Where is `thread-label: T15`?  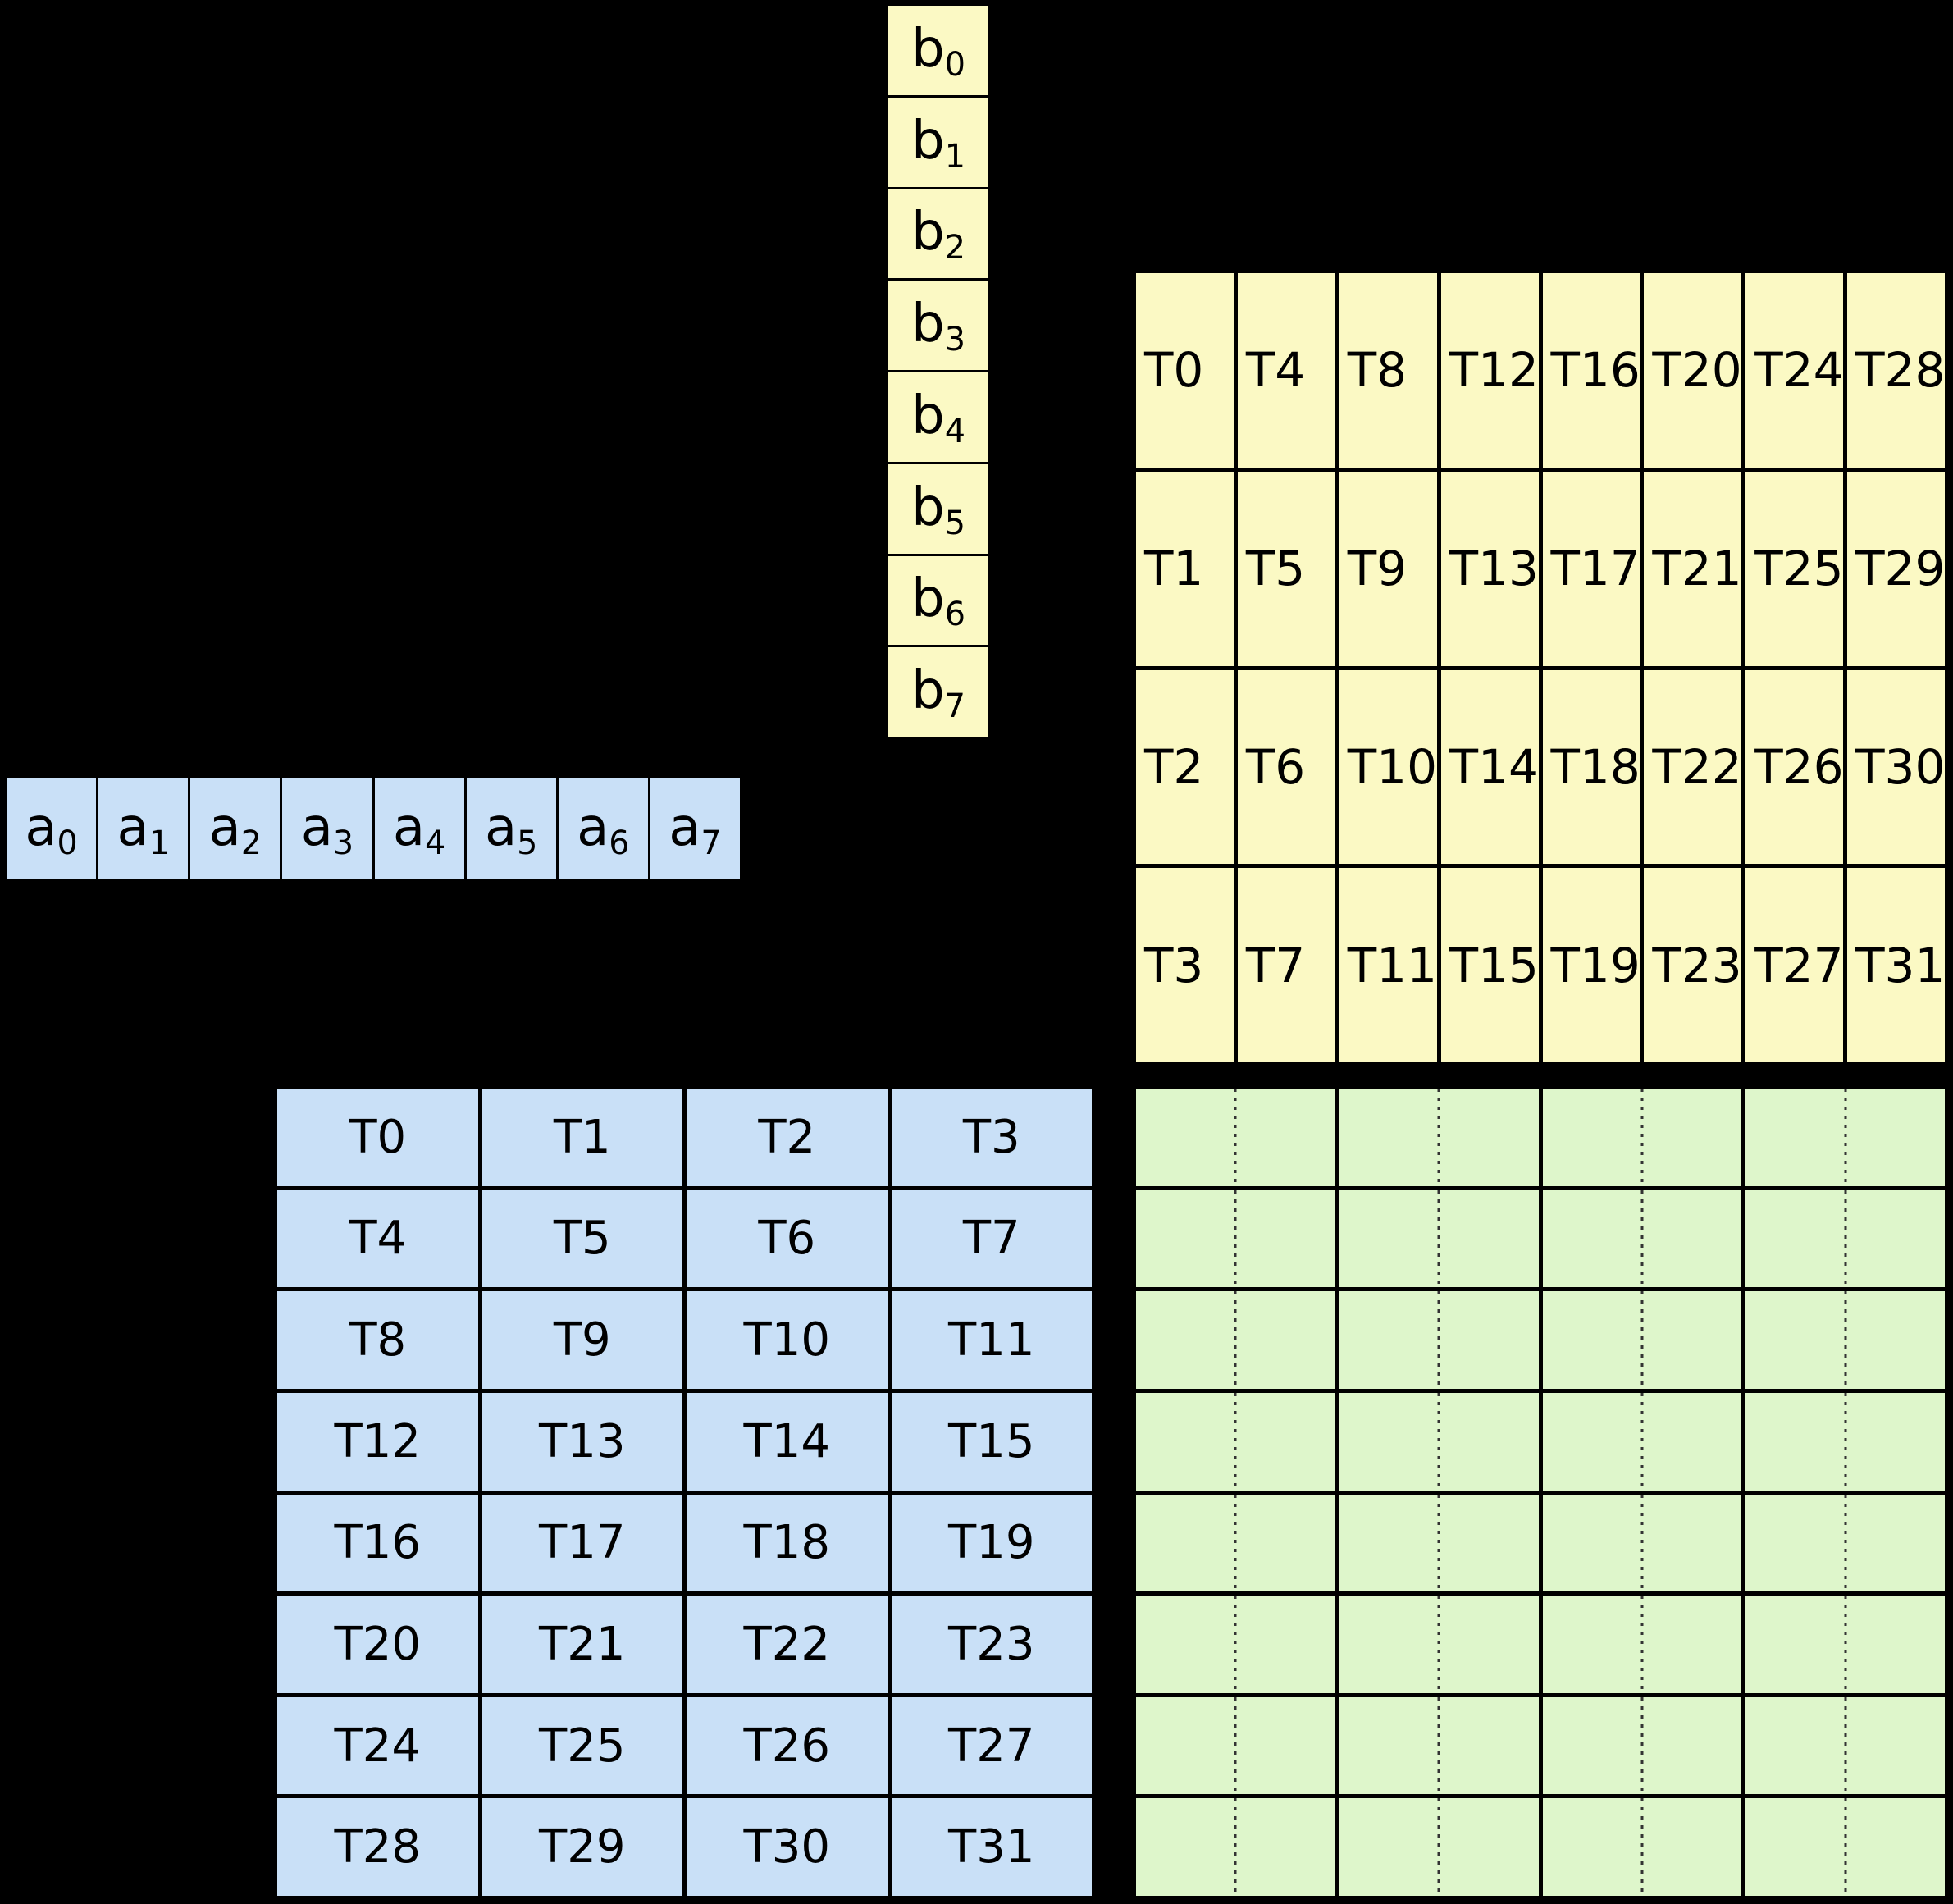 thread-label: T15 is located at coordinates (1494, 965).